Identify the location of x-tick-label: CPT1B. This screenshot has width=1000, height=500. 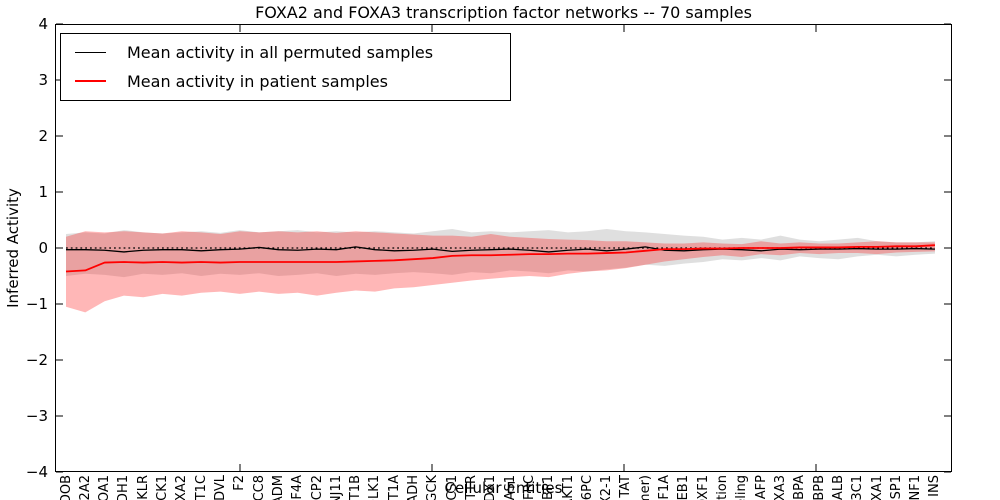
(356, 487).